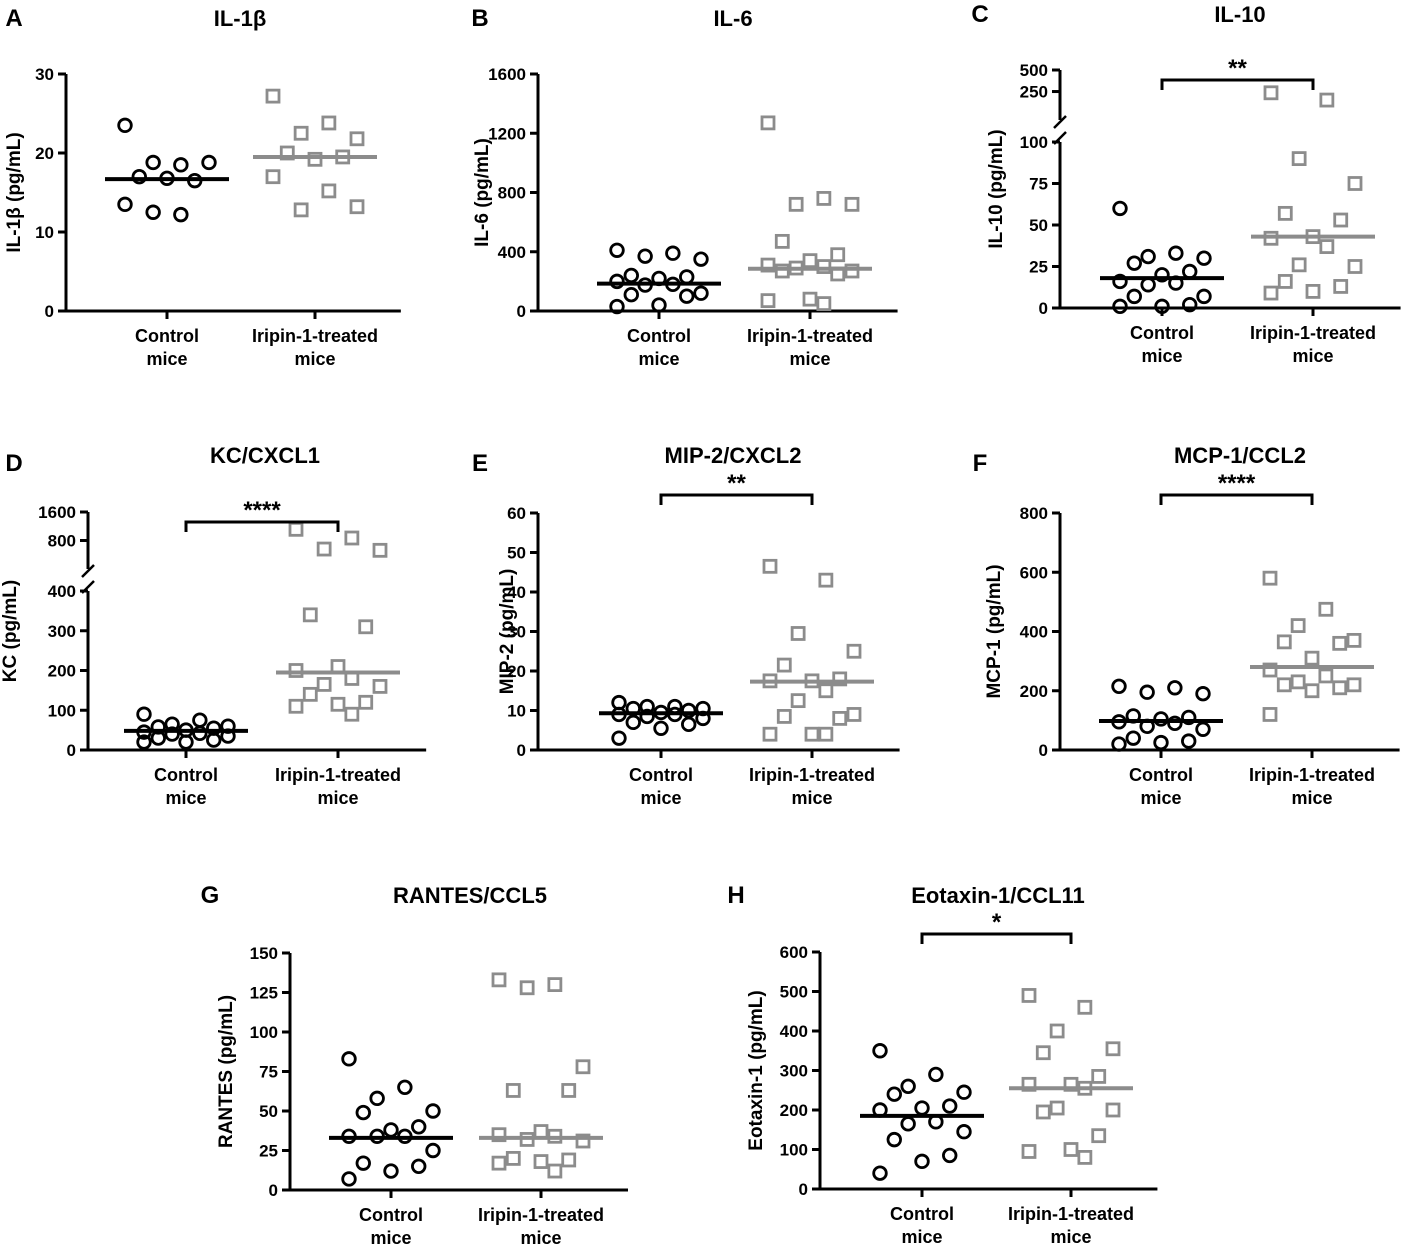 The image size is (1417, 1246). What do you see at coordinates (264, 953) in the screenshot?
I see `y-tick-label: 150` at bounding box center [264, 953].